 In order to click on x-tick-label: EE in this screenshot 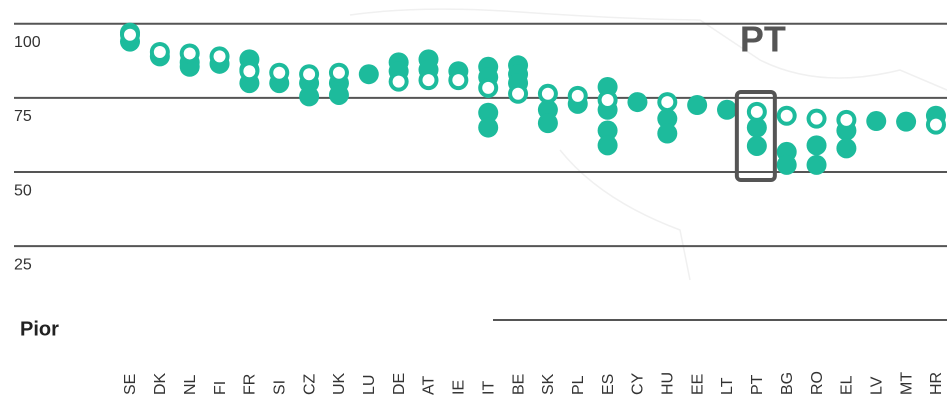, I will do `click(697, 384)`.